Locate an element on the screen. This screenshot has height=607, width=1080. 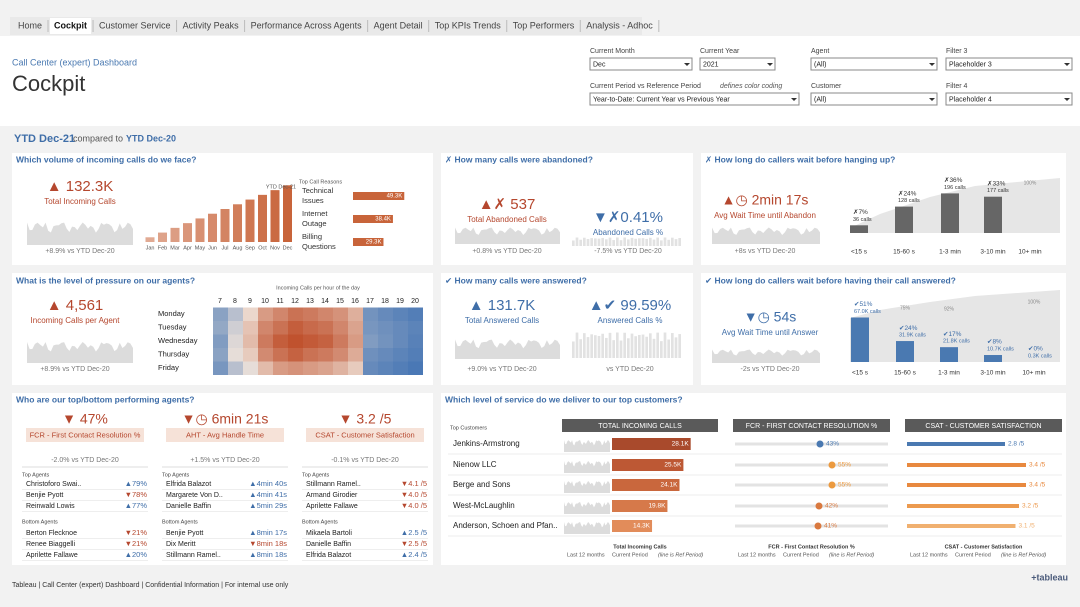
agent-value: ▲8min 17s is located at coordinates (268, 532).